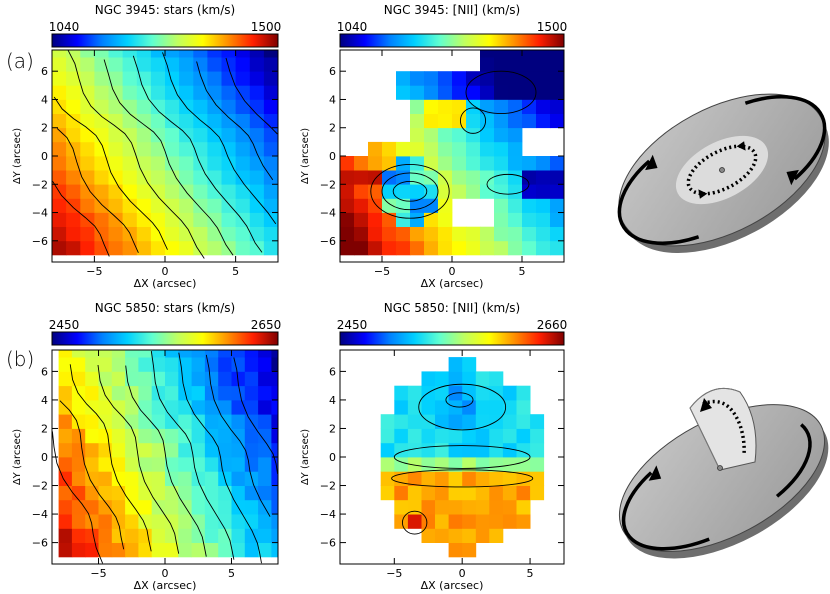  Describe the element at coordinates (410, 191) in the screenshot. I see `contour-line` at that location.